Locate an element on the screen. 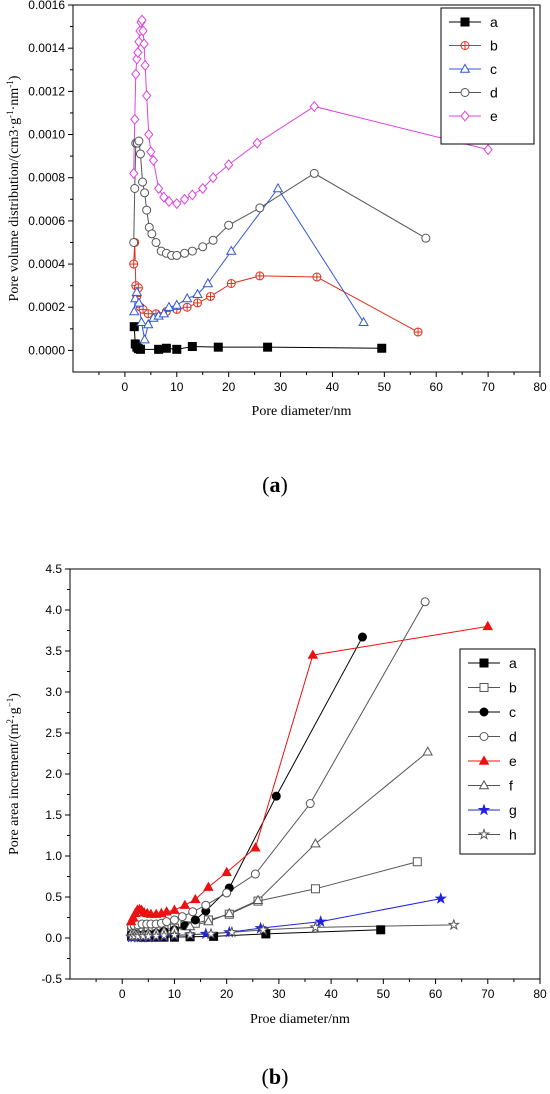 Image resolution: width=550 pixels, height=1094 pixels. y-tick-label: 0.0008 is located at coordinates (46, 178).